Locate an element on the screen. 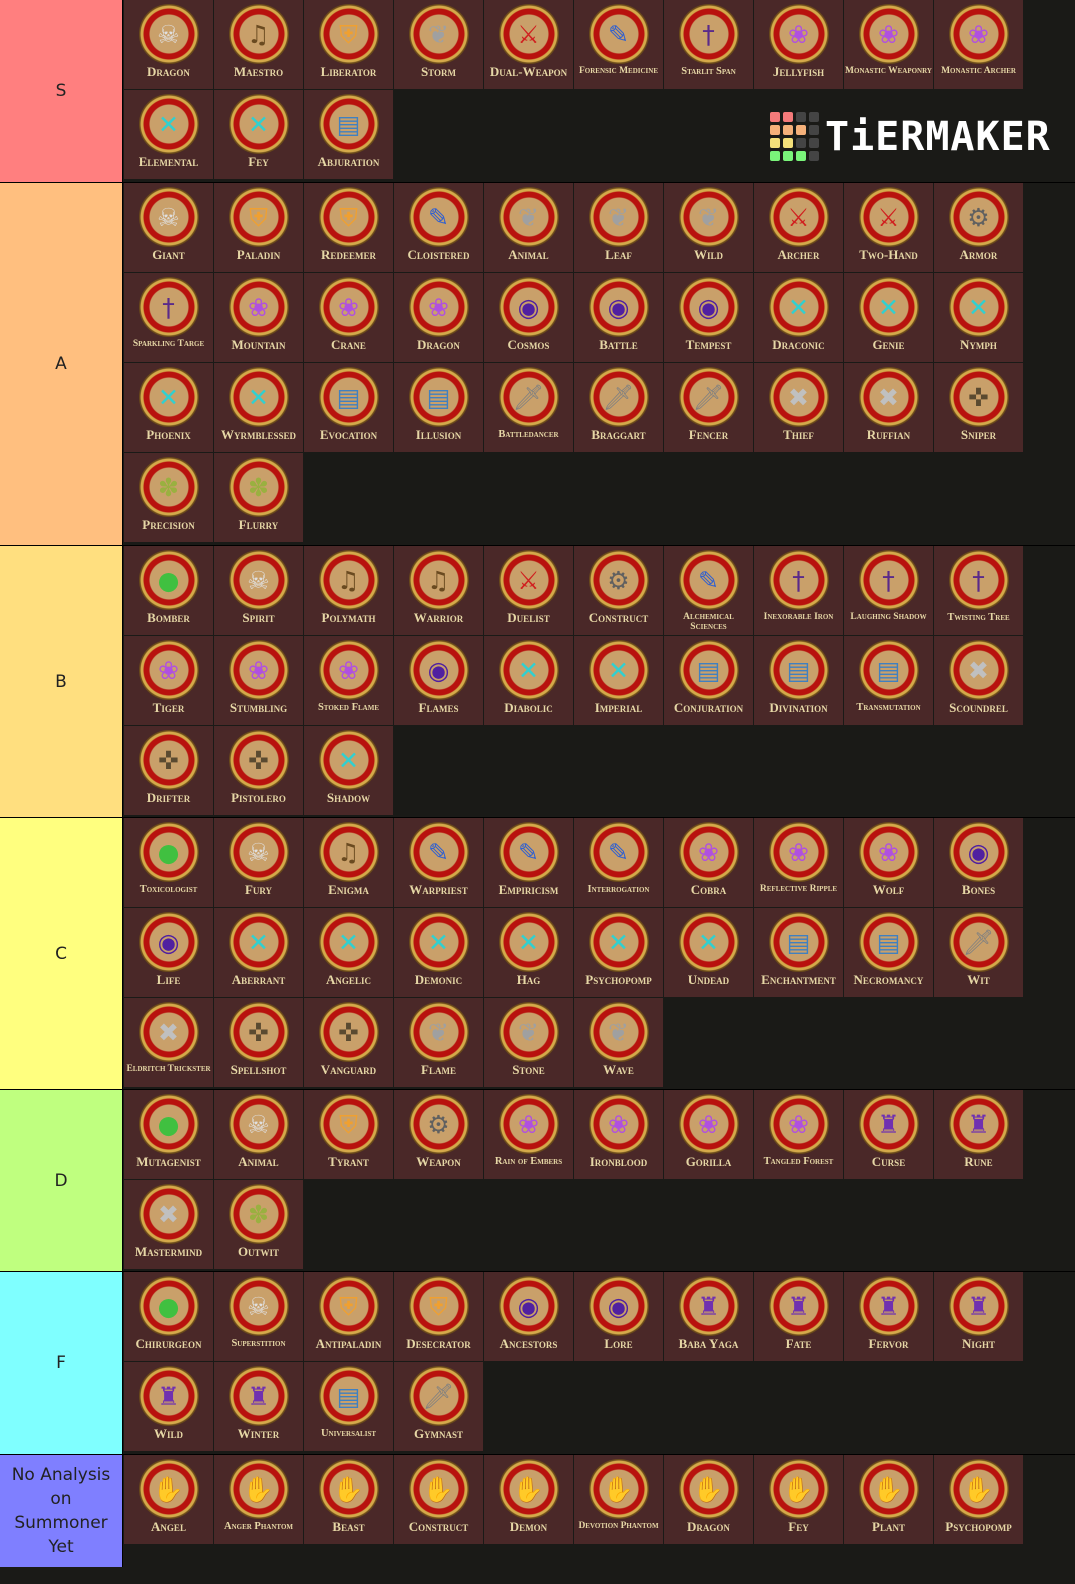 Image resolution: width=1075 pixels, height=1584 pixels. tier-item: ✽ Flurry is located at coordinates (258, 497).